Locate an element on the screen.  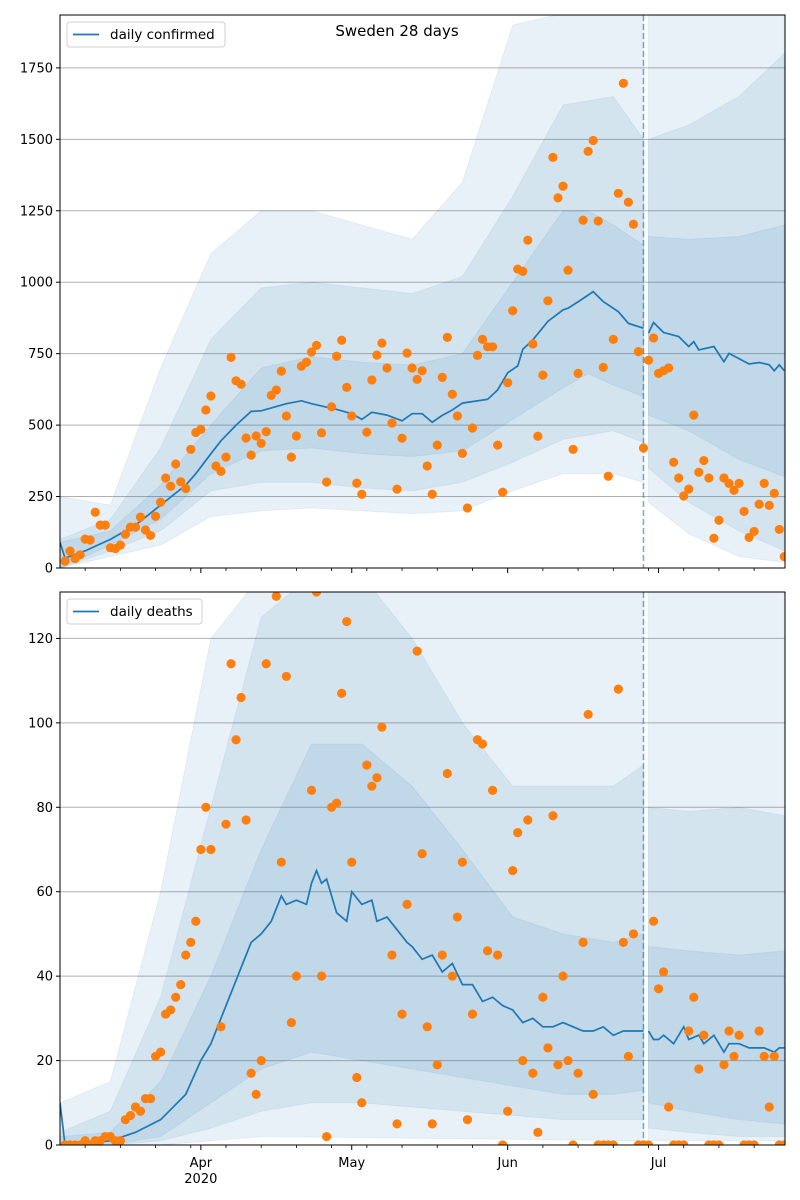
legend-label: daily confirmed is located at coordinates (162, 35).